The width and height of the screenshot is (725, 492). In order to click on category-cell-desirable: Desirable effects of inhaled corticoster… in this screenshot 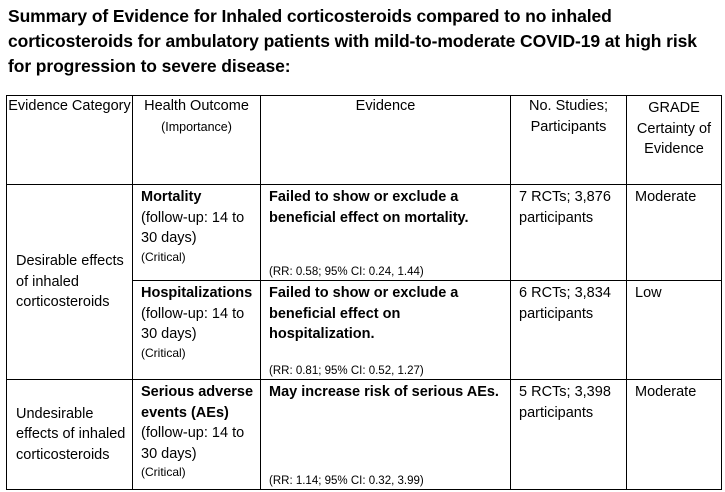, I will do `click(69, 282)`.